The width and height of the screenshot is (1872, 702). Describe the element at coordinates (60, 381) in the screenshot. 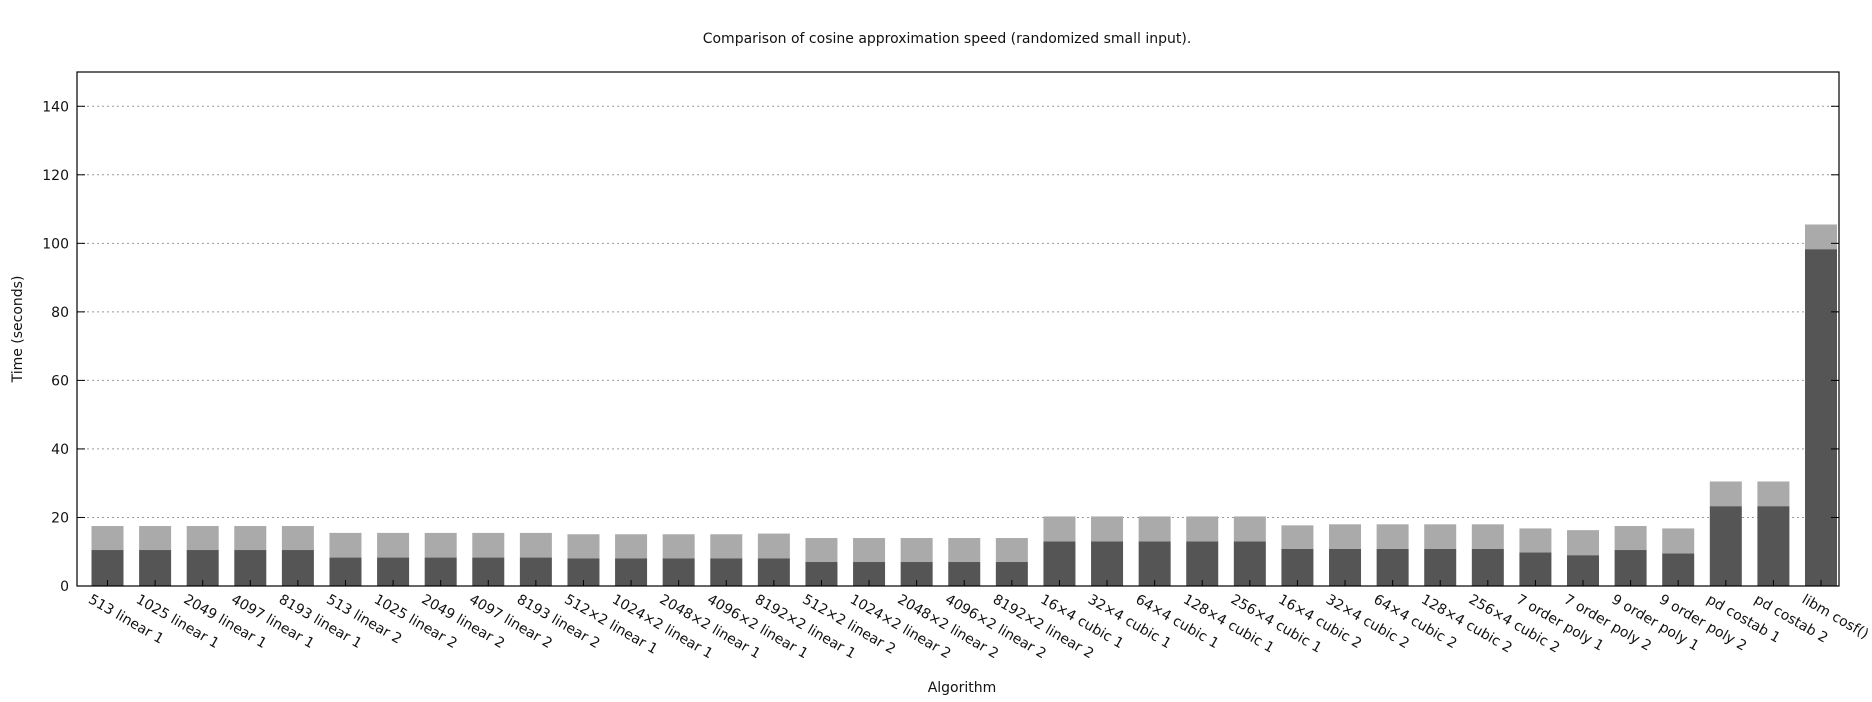

I see `y-tick-label: 60` at that location.